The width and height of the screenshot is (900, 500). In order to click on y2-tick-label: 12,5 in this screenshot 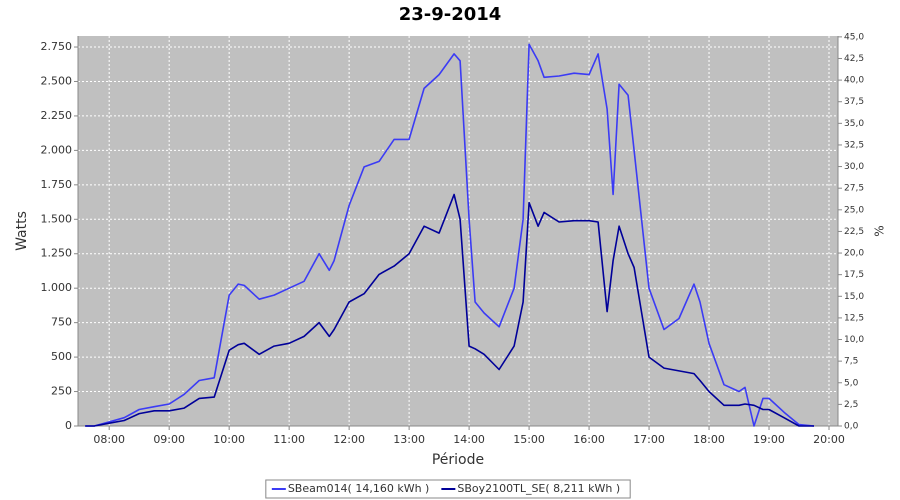, I will do `click(854, 318)`.